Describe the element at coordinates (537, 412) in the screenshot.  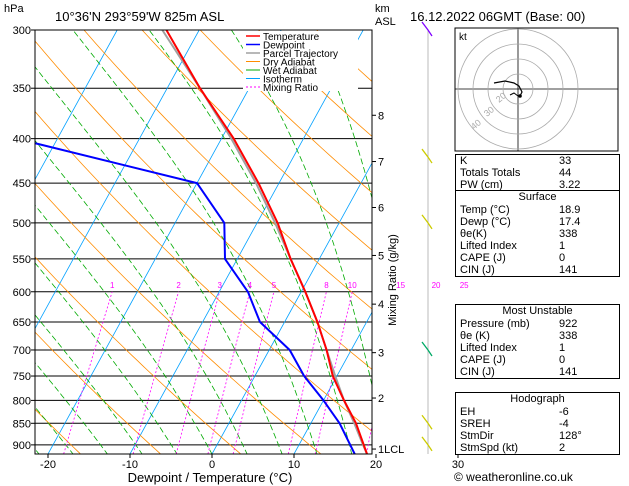
I see `hodo-eh-row: EH -6` at that location.